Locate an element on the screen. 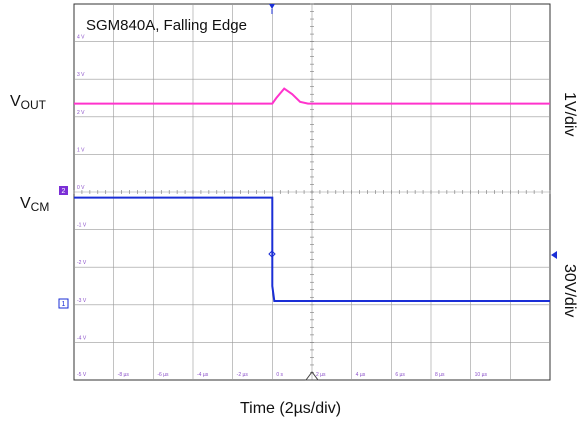 Image resolution: width=581 pixels, height=425 pixels. chart-title: SGM840A, Falling Edge is located at coordinates (166, 25).